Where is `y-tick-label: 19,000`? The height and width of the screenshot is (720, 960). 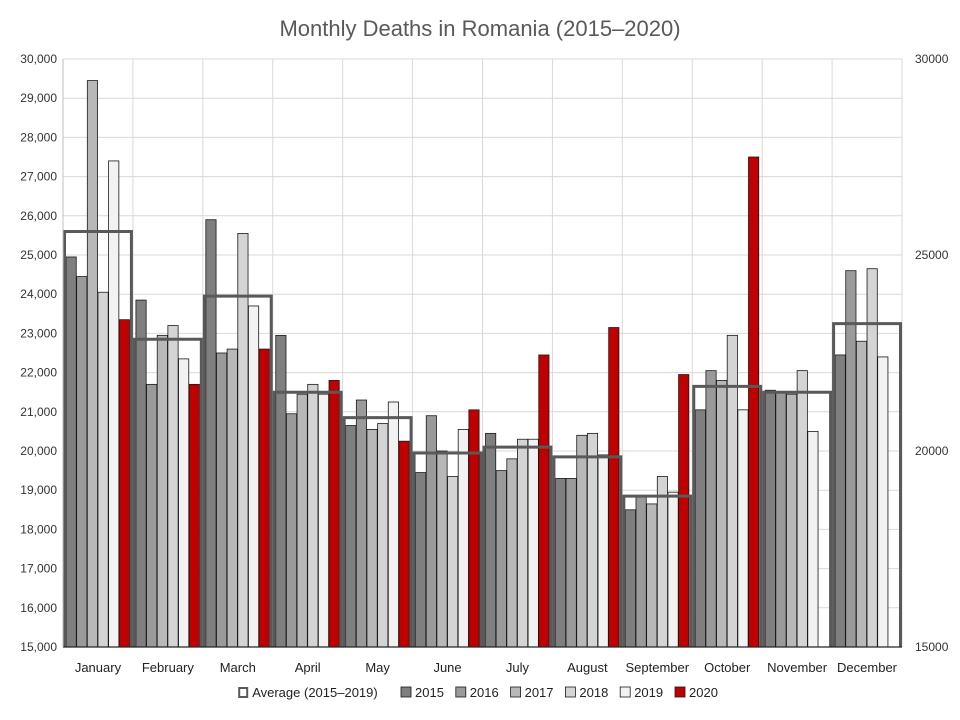 y-tick-label: 19,000 is located at coordinates (38, 490).